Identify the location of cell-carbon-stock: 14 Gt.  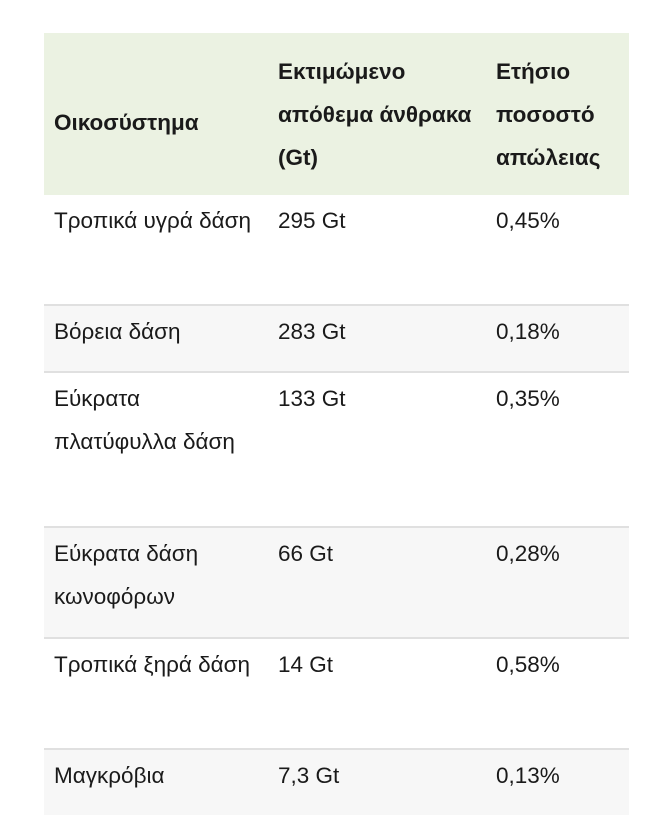
(377, 694).